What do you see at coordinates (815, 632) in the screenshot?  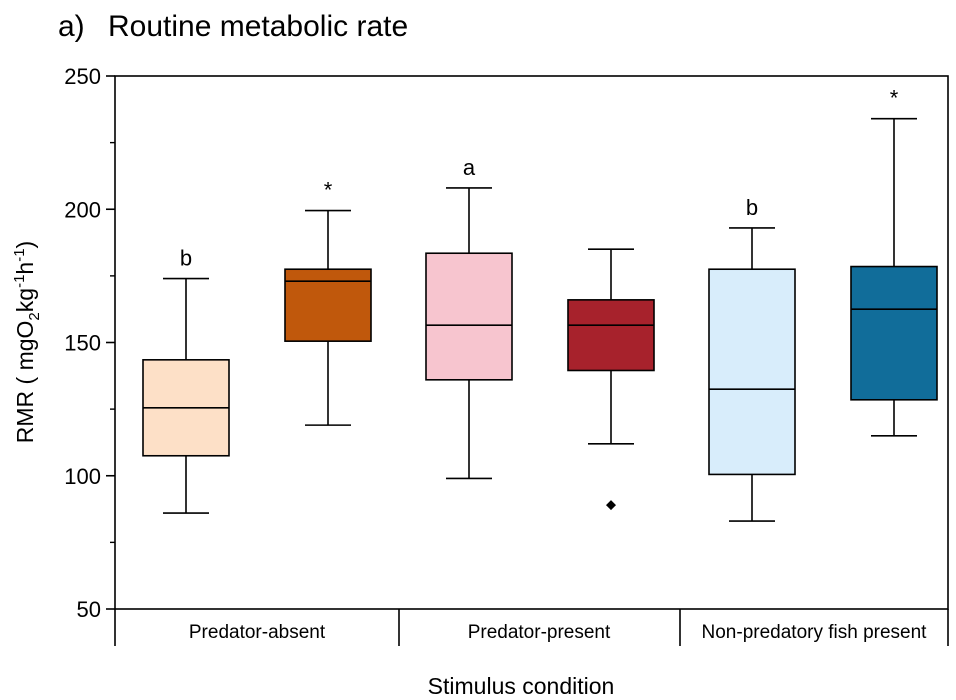 I see `category-label: Non-predatory fish present` at bounding box center [815, 632].